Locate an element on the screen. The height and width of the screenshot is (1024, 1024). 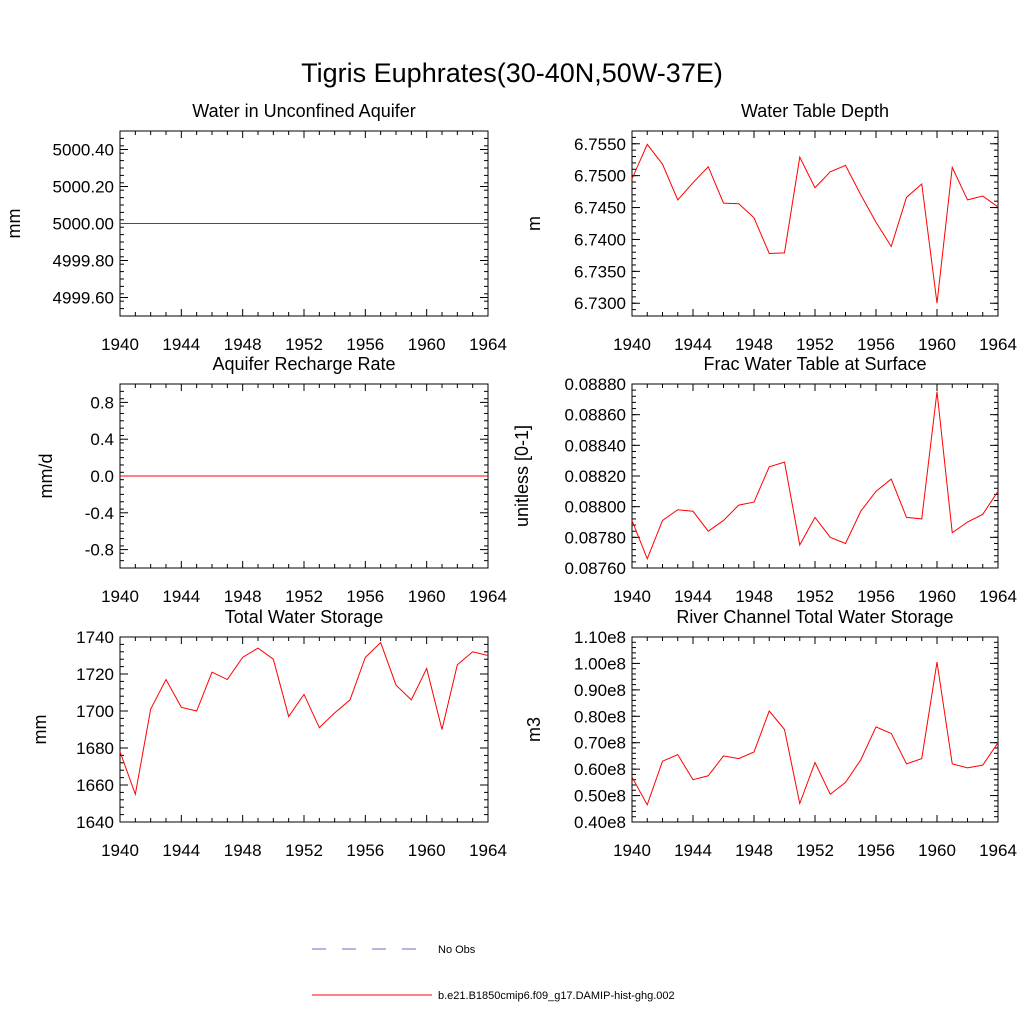
y-tick-label: 1640 is located at coordinates (95, 822).